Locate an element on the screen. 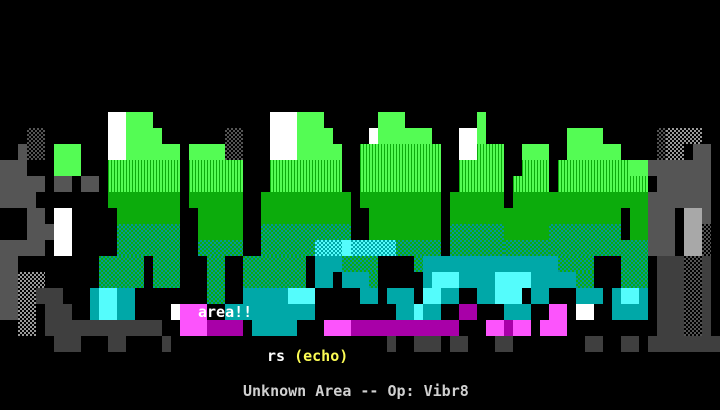 The height and width of the screenshot is (410, 720). art-segment-teal-cyan-dither is located at coordinates (373, 248).